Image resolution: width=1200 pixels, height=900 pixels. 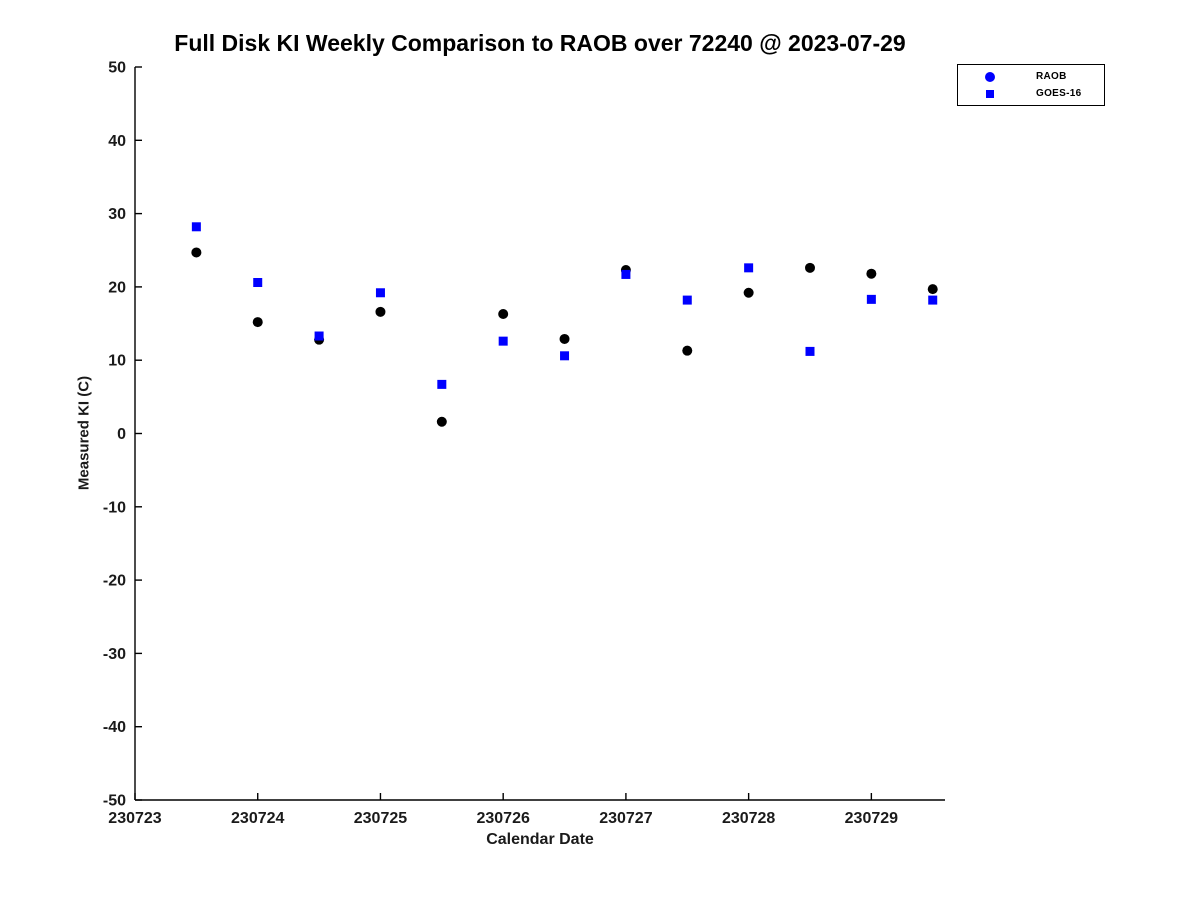 I want to click on x-tick-label: 230729, so click(x=871, y=818).